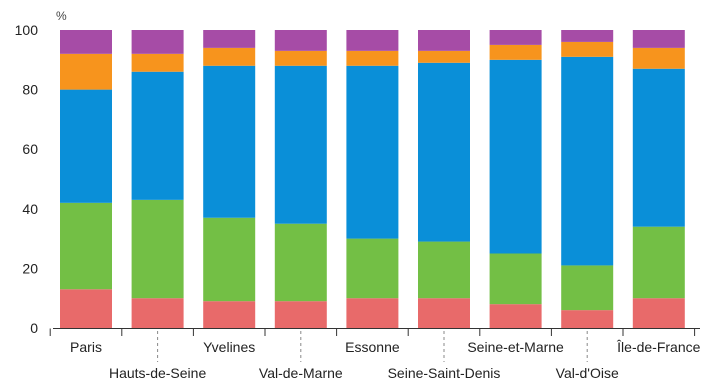  Describe the element at coordinates (587, 372) in the screenshot. I see `x-tick-label: Val-d'Oise` at that location.